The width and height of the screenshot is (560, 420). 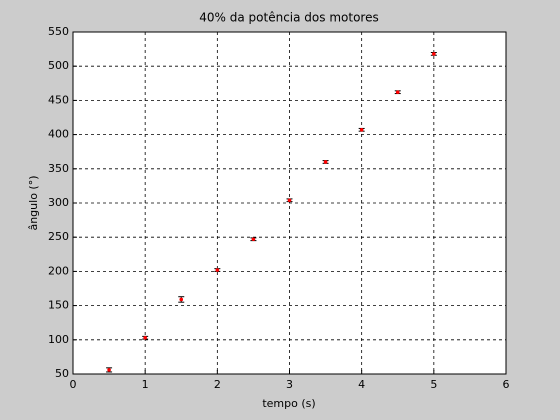 I want to click on x-tick-label: 3, so click(x=289, y=384).